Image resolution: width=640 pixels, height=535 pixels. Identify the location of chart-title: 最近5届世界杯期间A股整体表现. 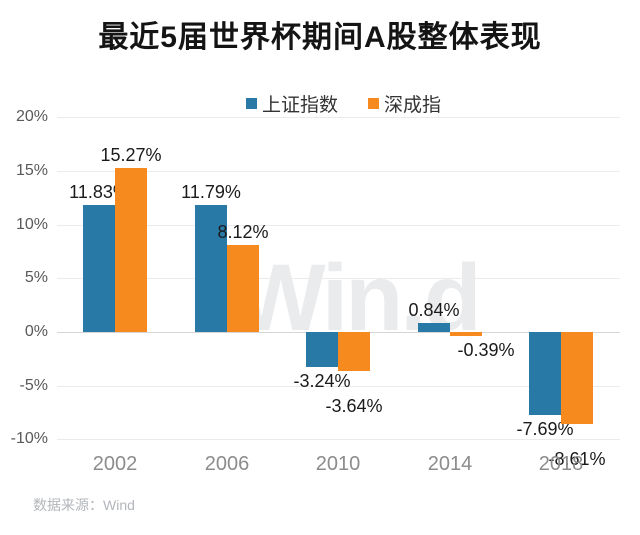
(320, 37).